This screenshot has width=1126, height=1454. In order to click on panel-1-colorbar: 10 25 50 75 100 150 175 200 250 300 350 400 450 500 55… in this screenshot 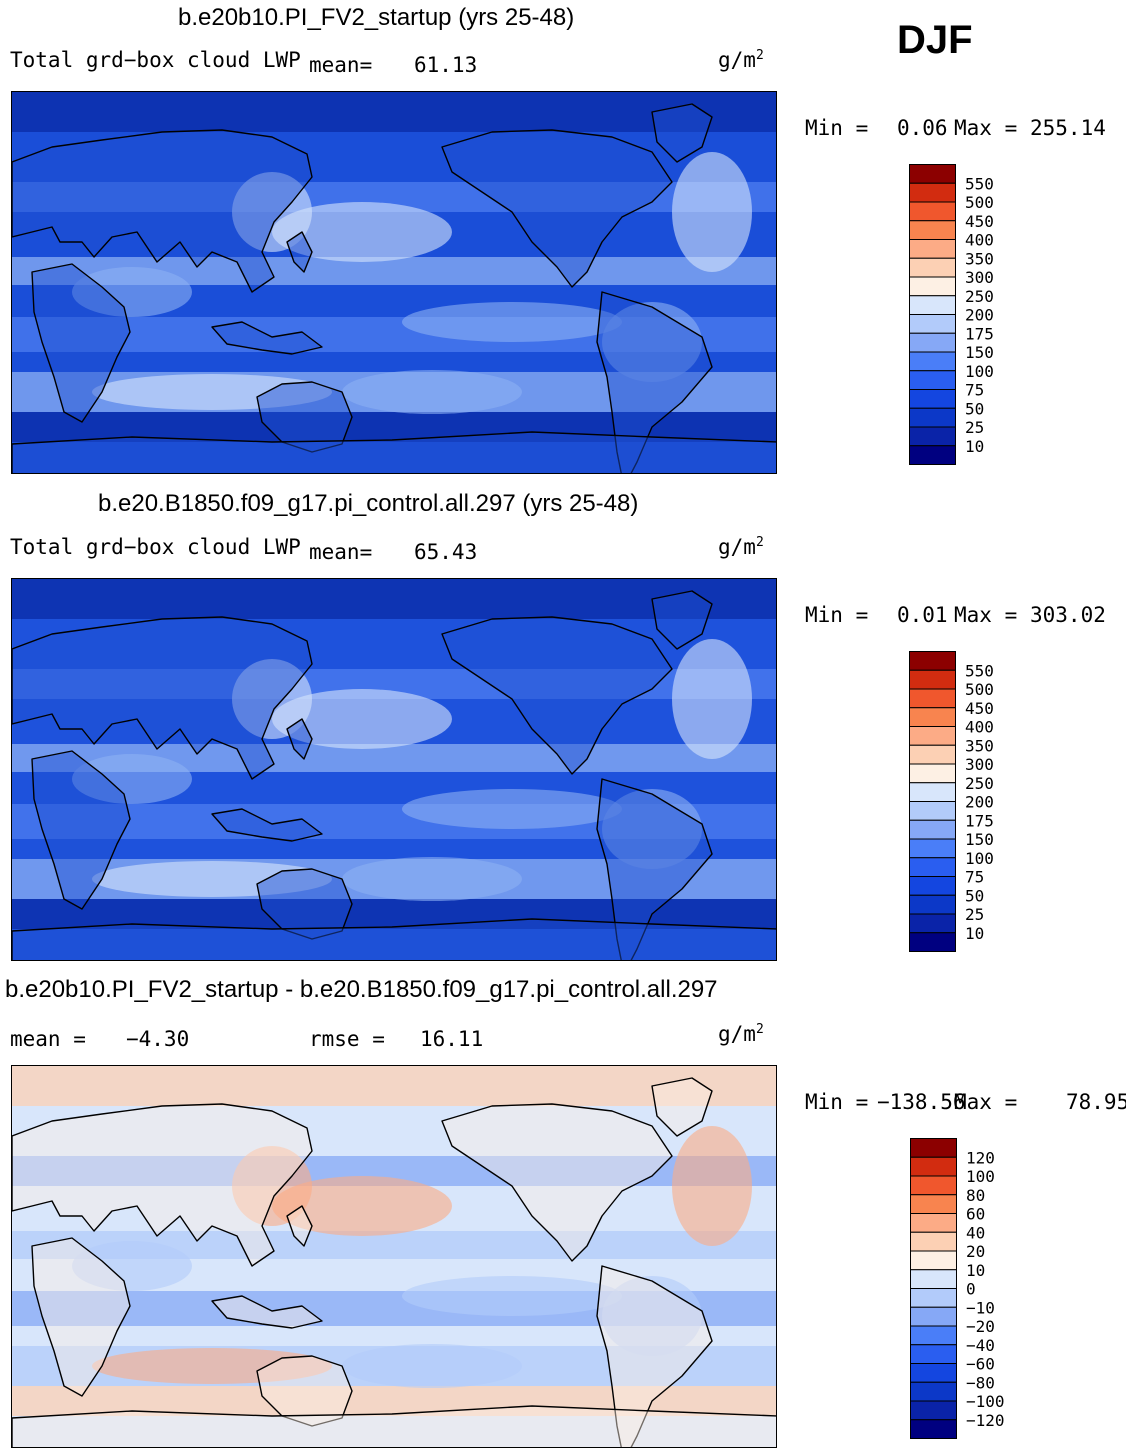, I will do `click(959, 315)`.